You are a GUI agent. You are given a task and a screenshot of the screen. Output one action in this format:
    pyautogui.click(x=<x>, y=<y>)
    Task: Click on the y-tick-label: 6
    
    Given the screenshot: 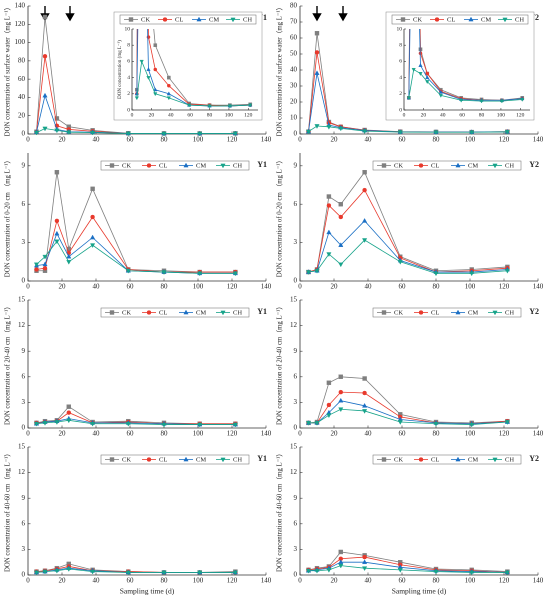 What is the action you would take?
    pyautogui.click(x=24, y=376)
    